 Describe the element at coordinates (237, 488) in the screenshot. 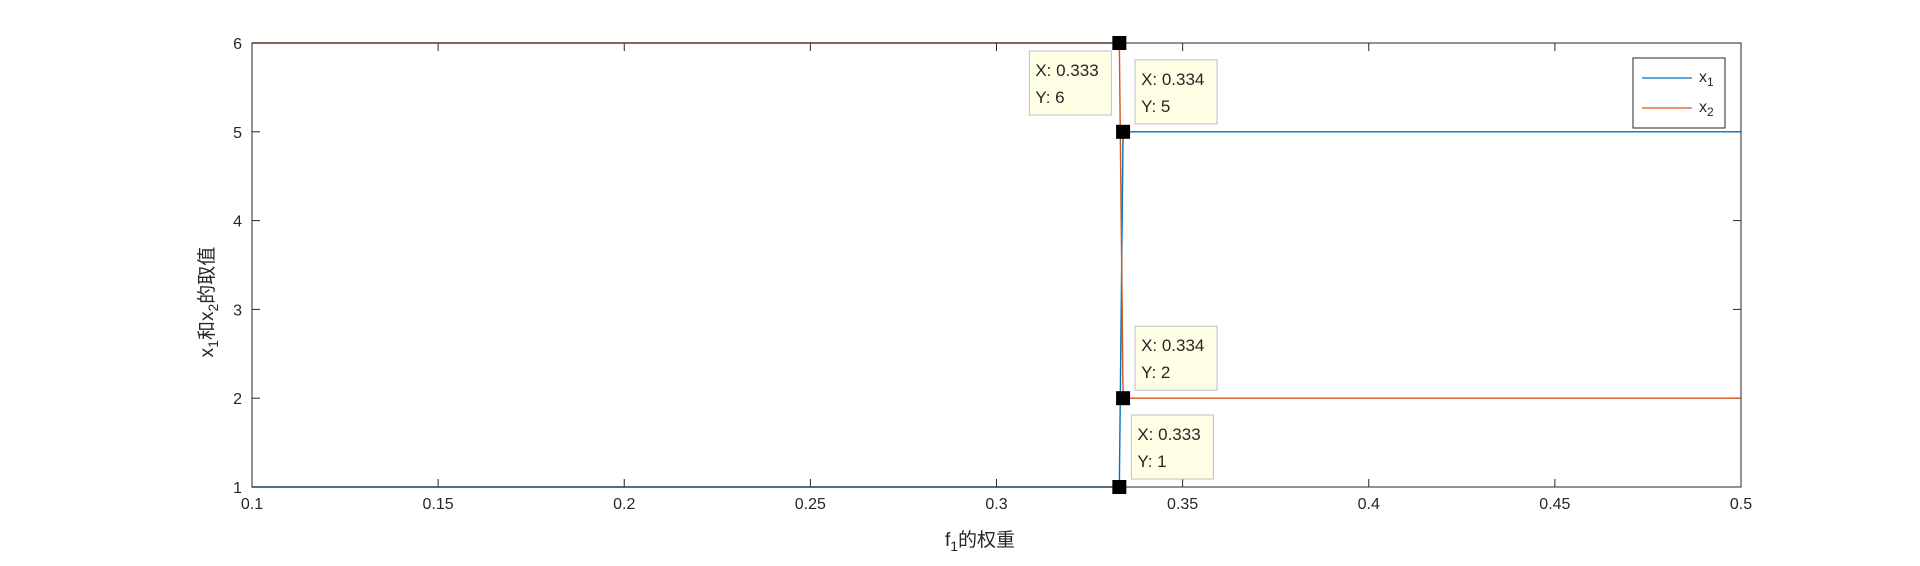

I see `y-tick-label: 1` at that location.